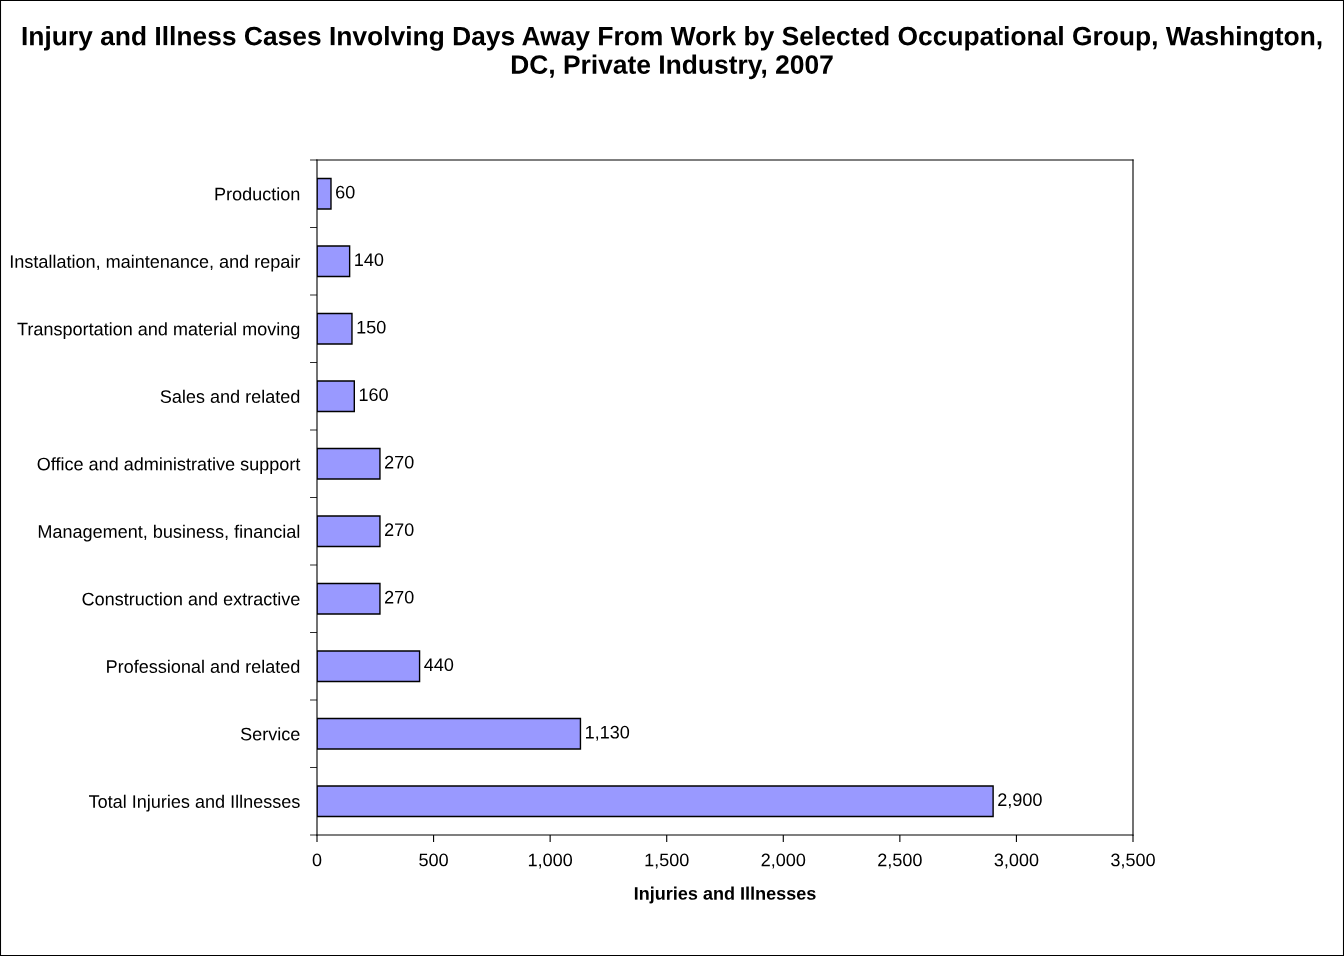 This screenshot has height=956, width=1344. What do you see at coordinates (270, 734) in the screenshot?
I see `y-tick-label: Service` at bounding box center [270, 734].